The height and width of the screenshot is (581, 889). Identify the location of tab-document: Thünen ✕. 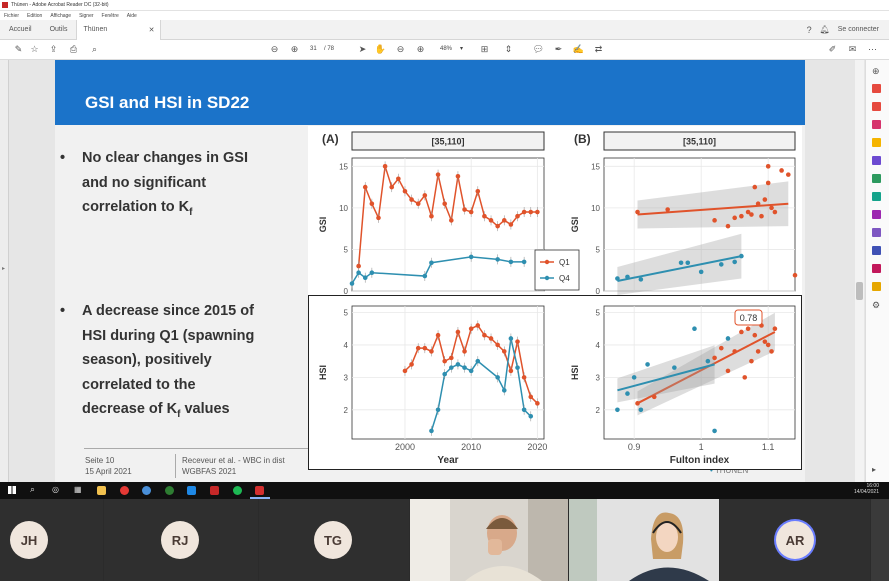
(119, 29).